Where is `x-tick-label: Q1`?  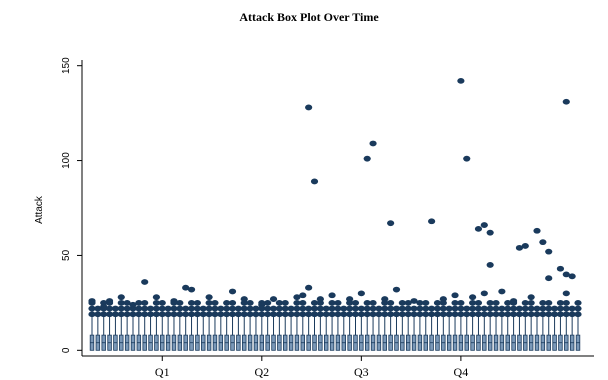
x-tick-label: Q1 is located at coordinates (162, 372).